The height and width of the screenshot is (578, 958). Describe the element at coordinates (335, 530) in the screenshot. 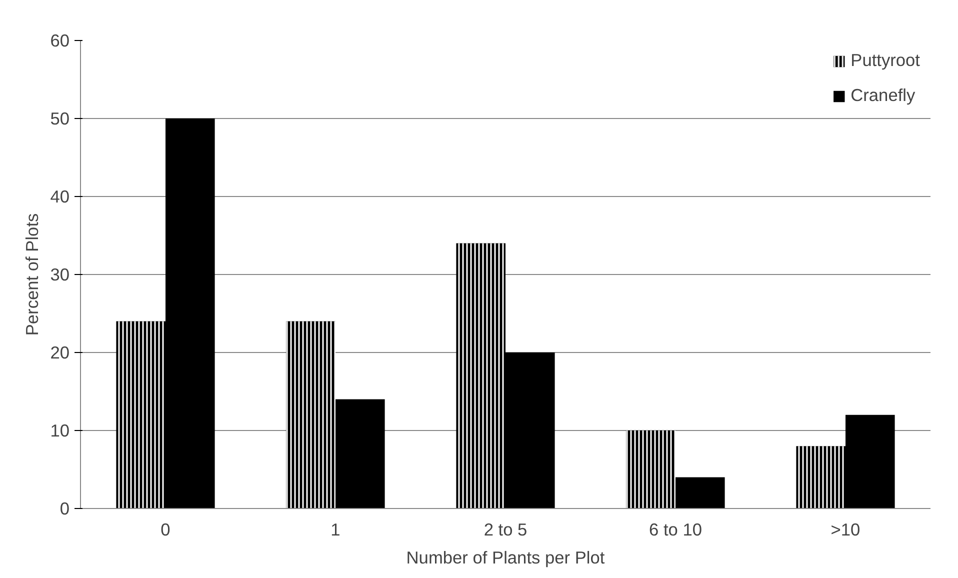

I see `x-tick-label: 1` at that location.